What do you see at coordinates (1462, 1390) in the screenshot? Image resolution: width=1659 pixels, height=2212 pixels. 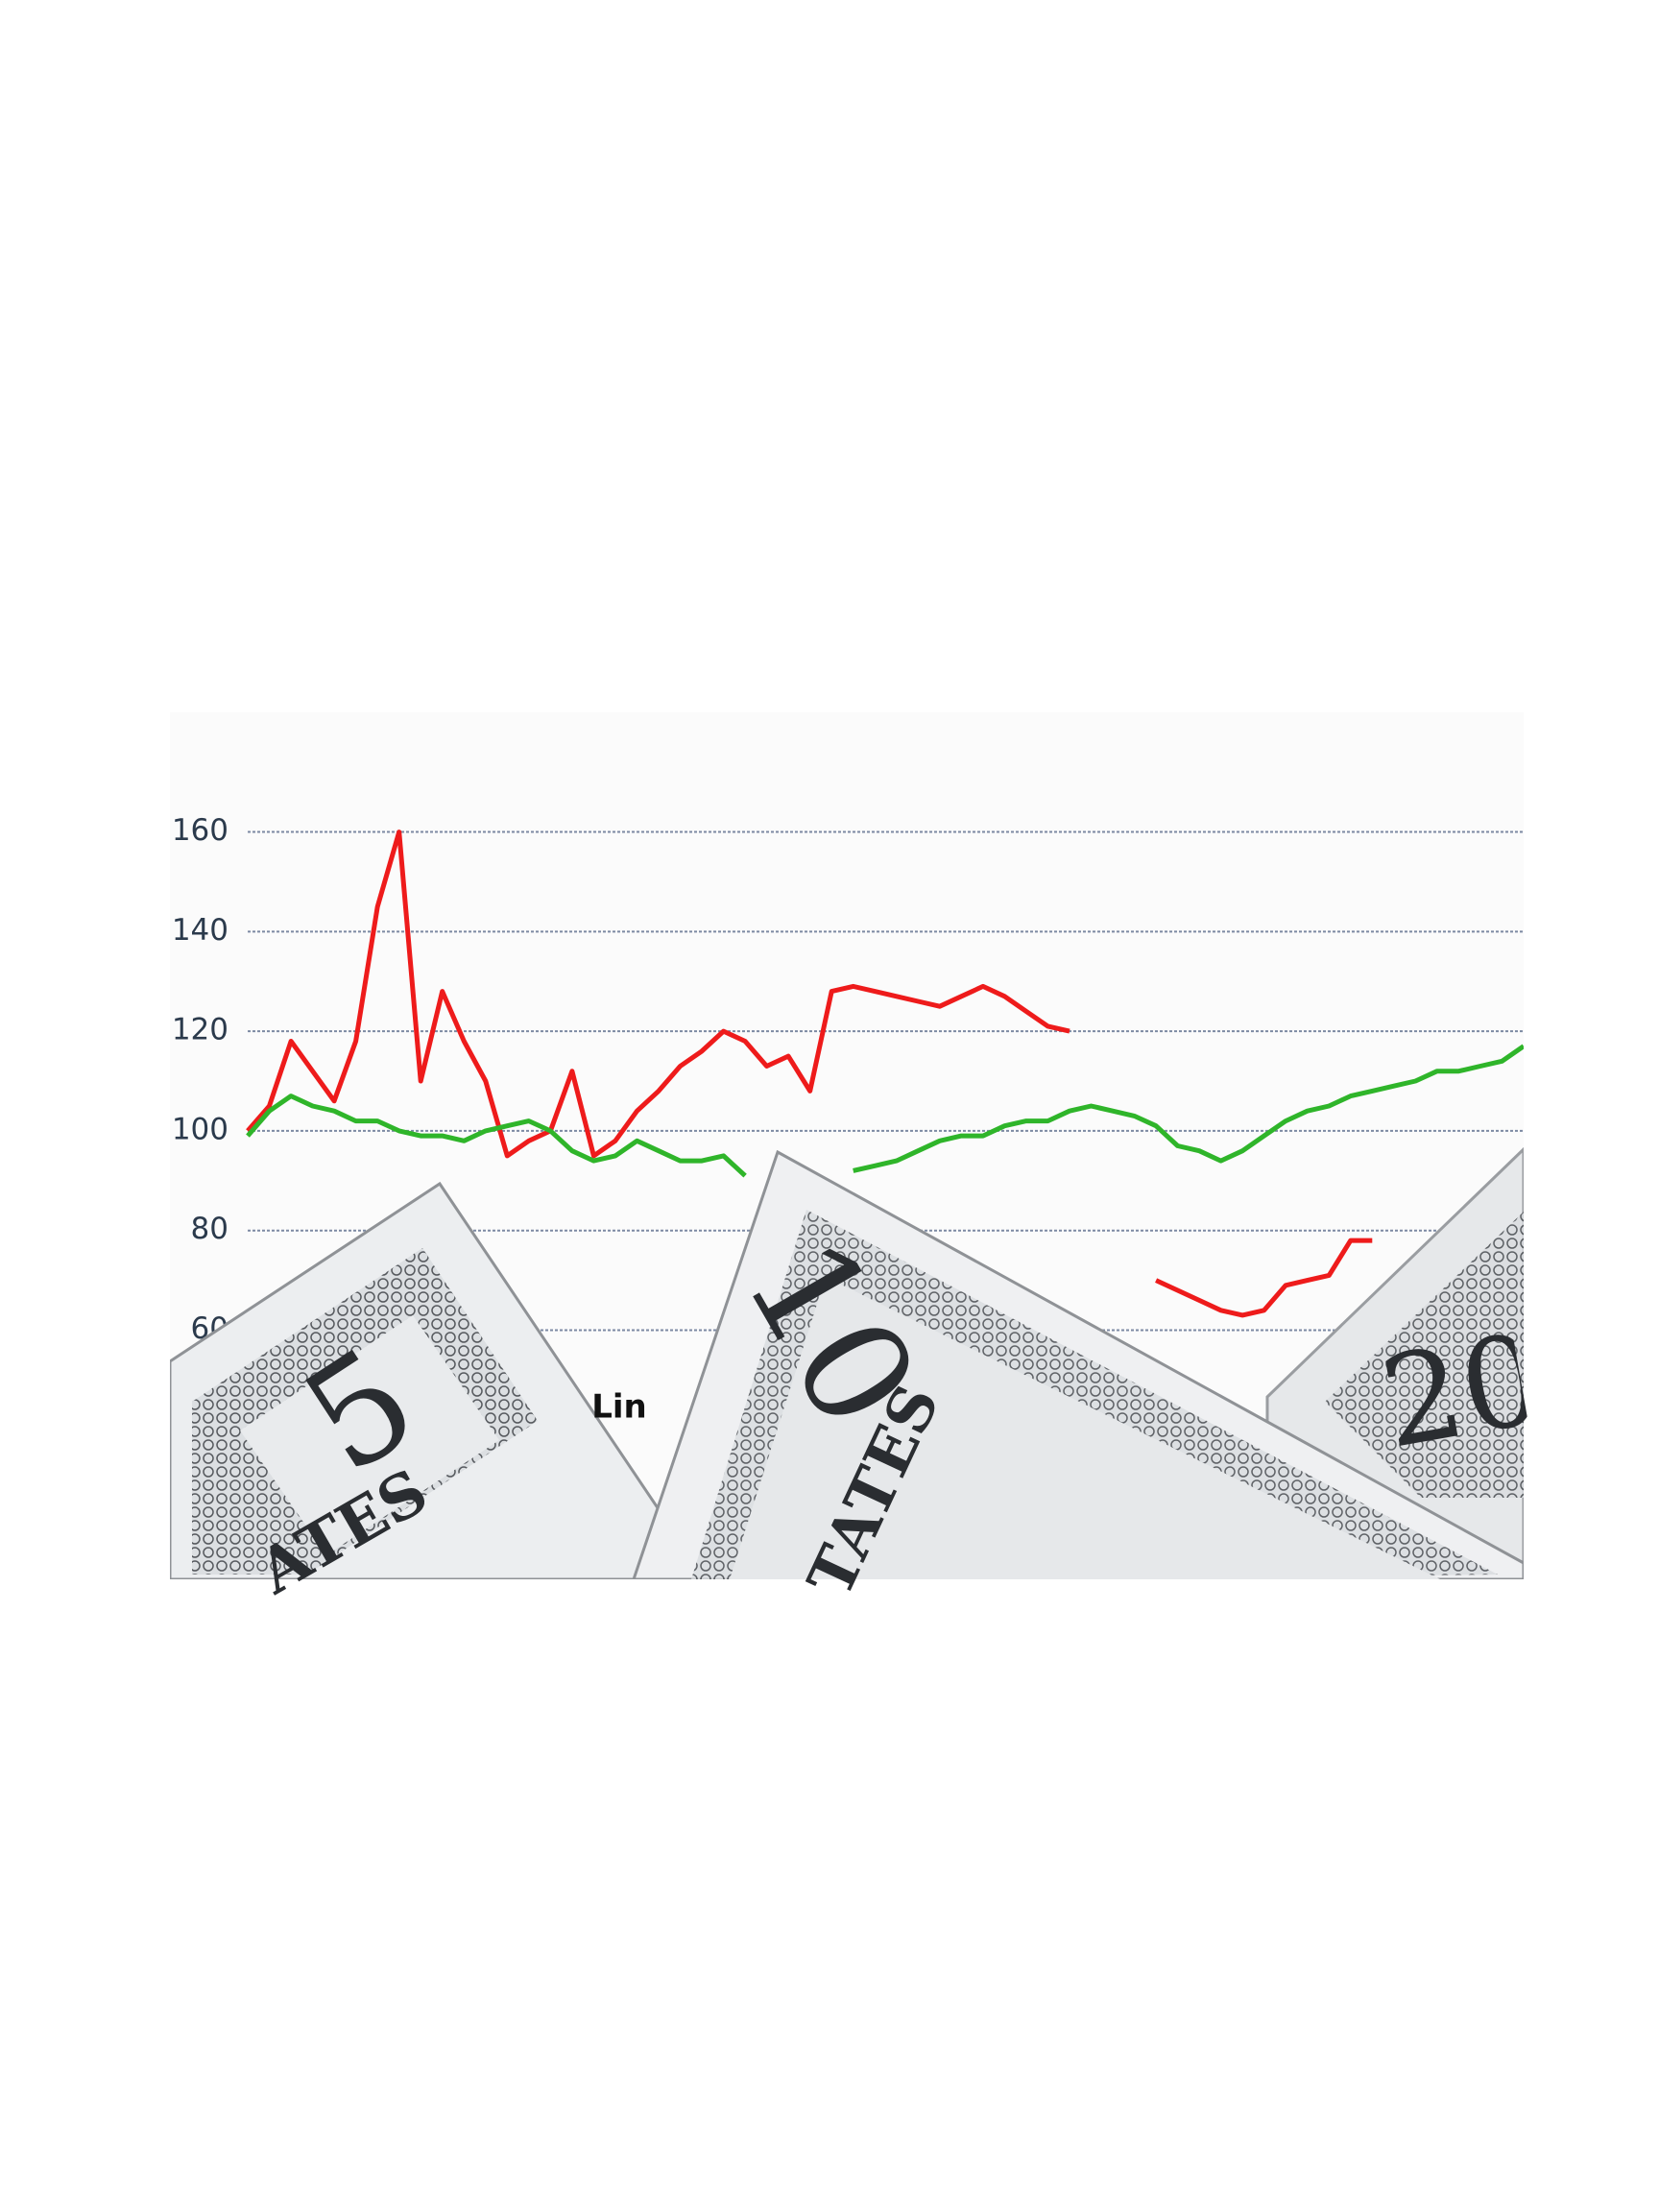 I see `annotation: 20` at bounding box center [1462, 1390].